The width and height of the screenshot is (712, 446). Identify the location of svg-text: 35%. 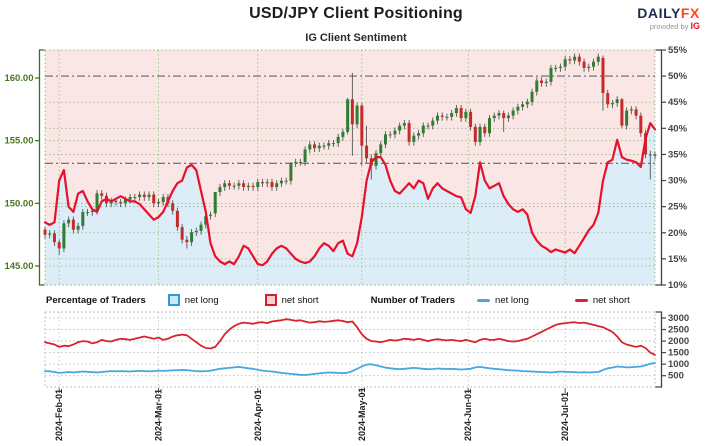
(678, 154).